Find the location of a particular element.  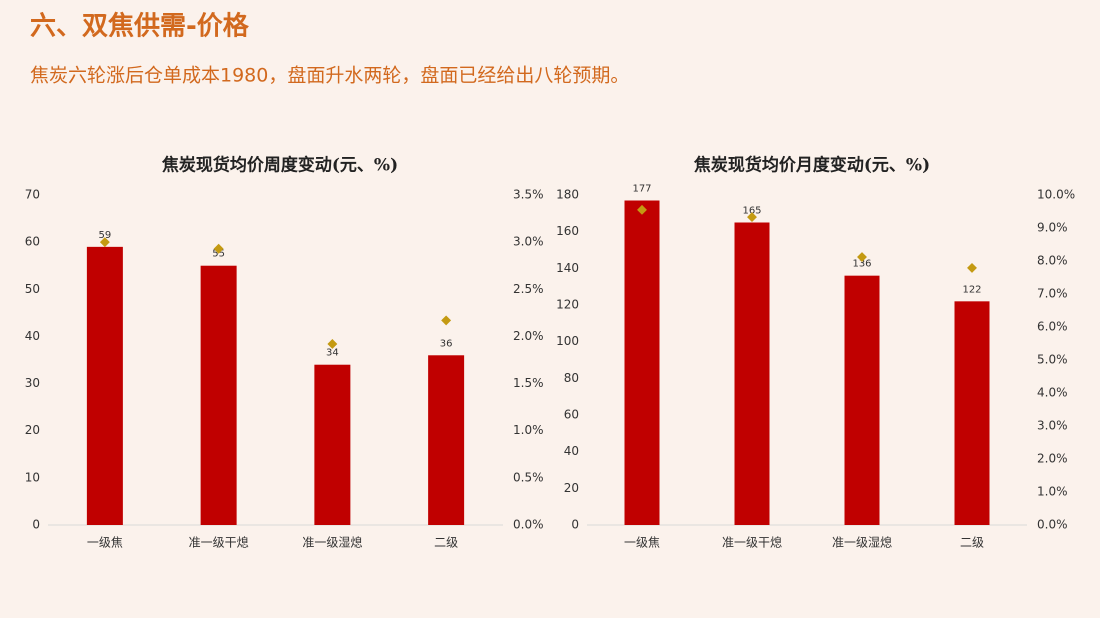

y2-tick-label: 9.0% is located at coordinates (1052, 228).